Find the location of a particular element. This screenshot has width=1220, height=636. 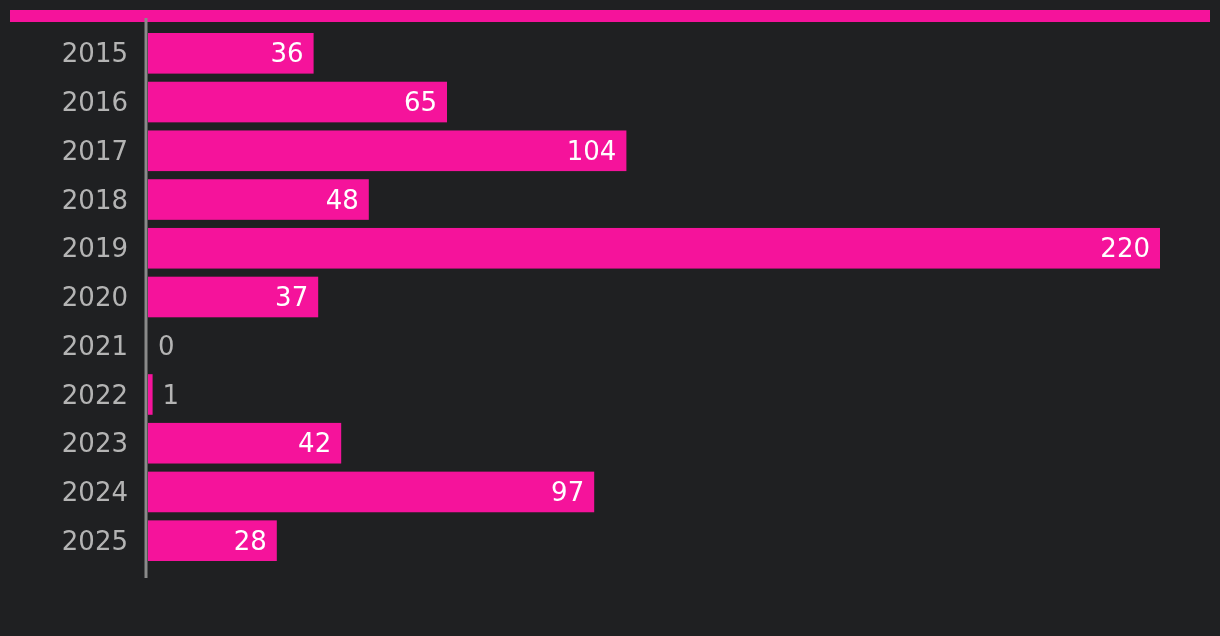

y-tick-label: 2021 is located at coordinates (94, 345).